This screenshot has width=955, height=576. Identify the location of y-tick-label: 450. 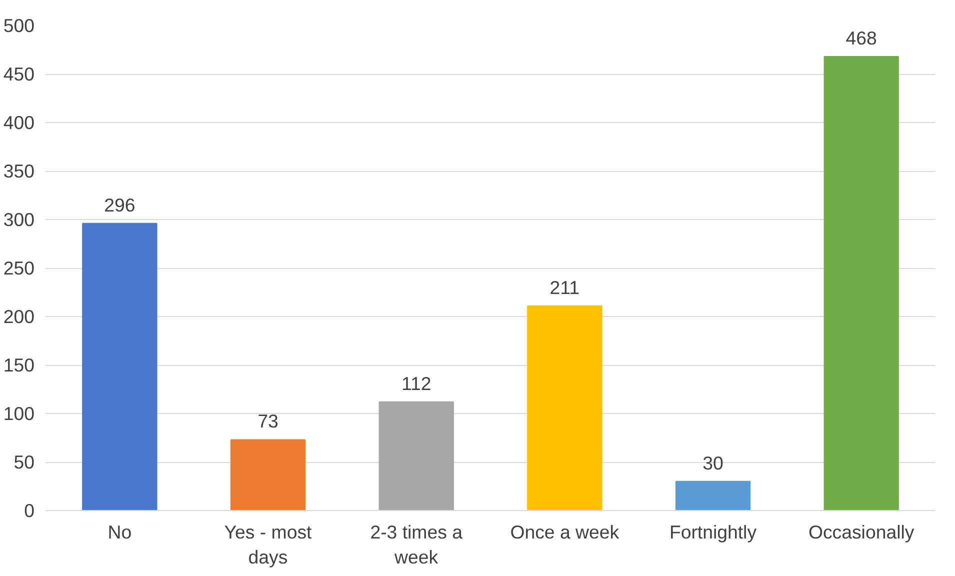
(19, 74).